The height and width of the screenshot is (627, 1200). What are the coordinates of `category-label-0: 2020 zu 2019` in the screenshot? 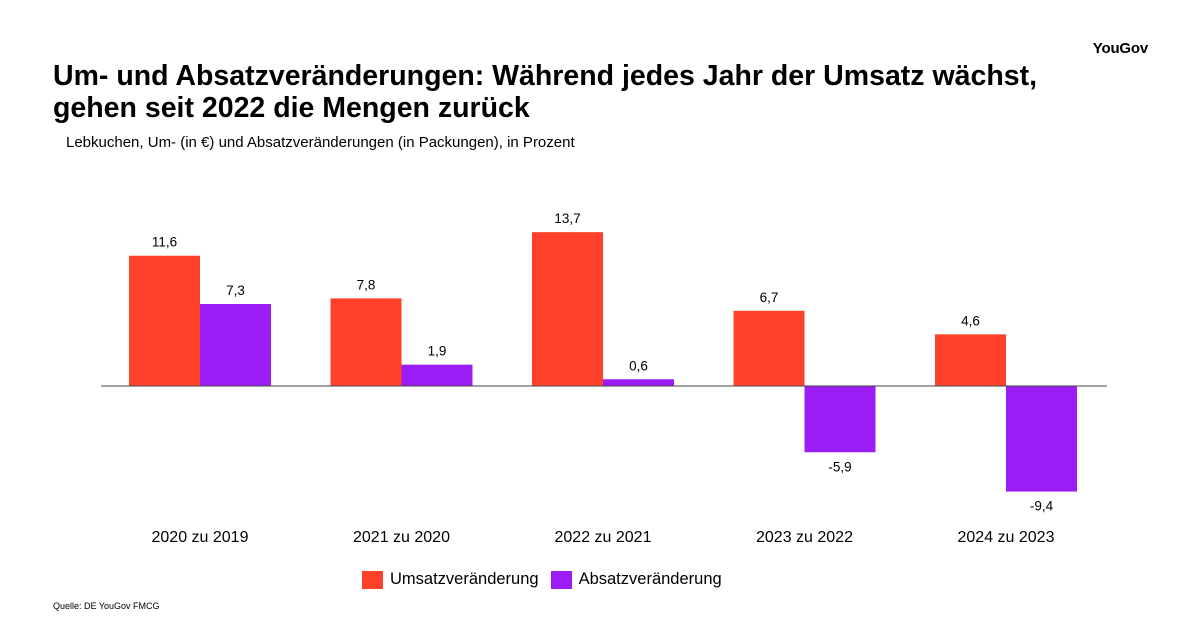 It's located at (200, 537).